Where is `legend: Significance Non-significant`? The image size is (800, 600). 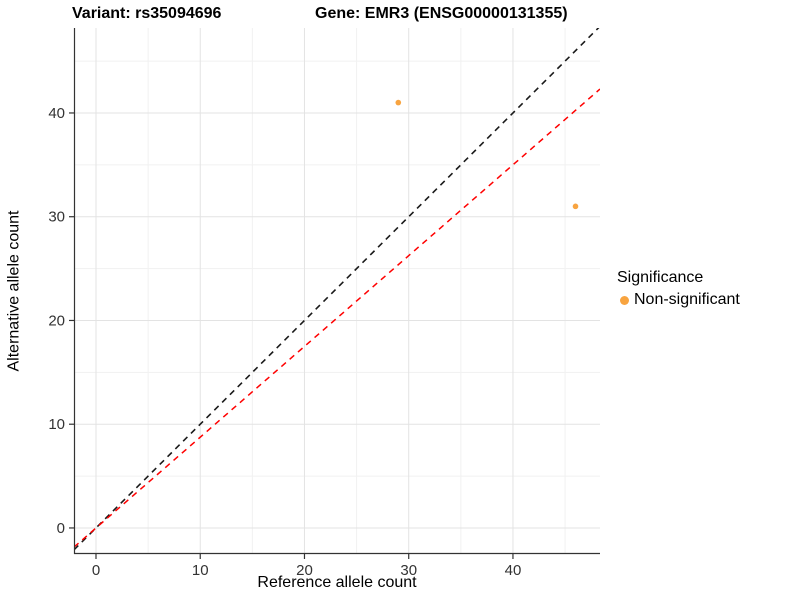
legend: Significance Non-significant is located at coordinates (678, 289).